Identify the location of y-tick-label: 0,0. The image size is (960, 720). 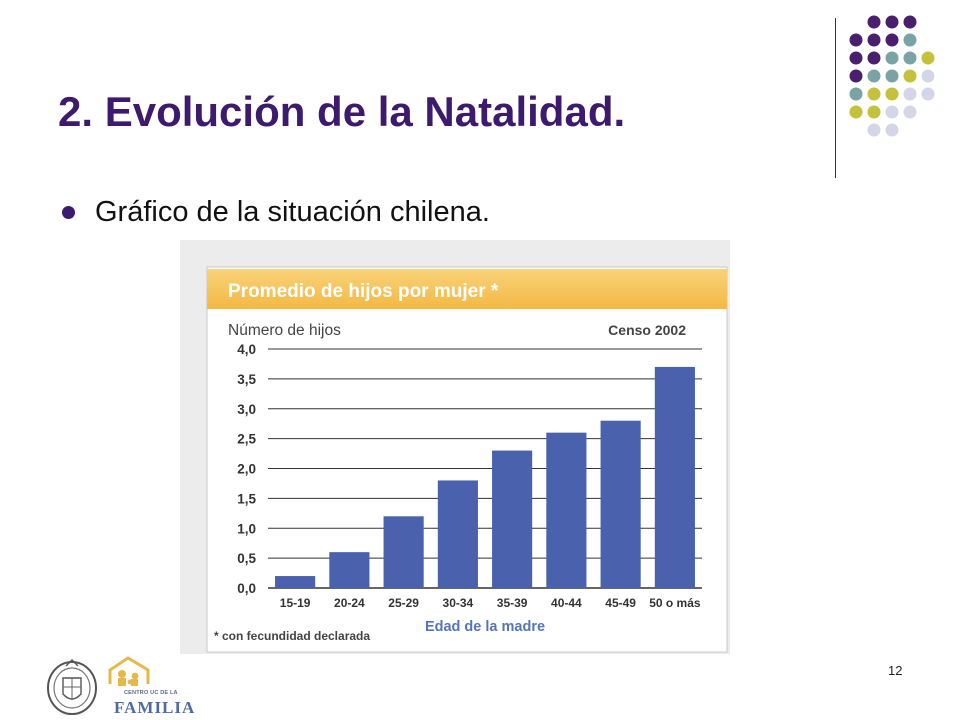
(246, 588).